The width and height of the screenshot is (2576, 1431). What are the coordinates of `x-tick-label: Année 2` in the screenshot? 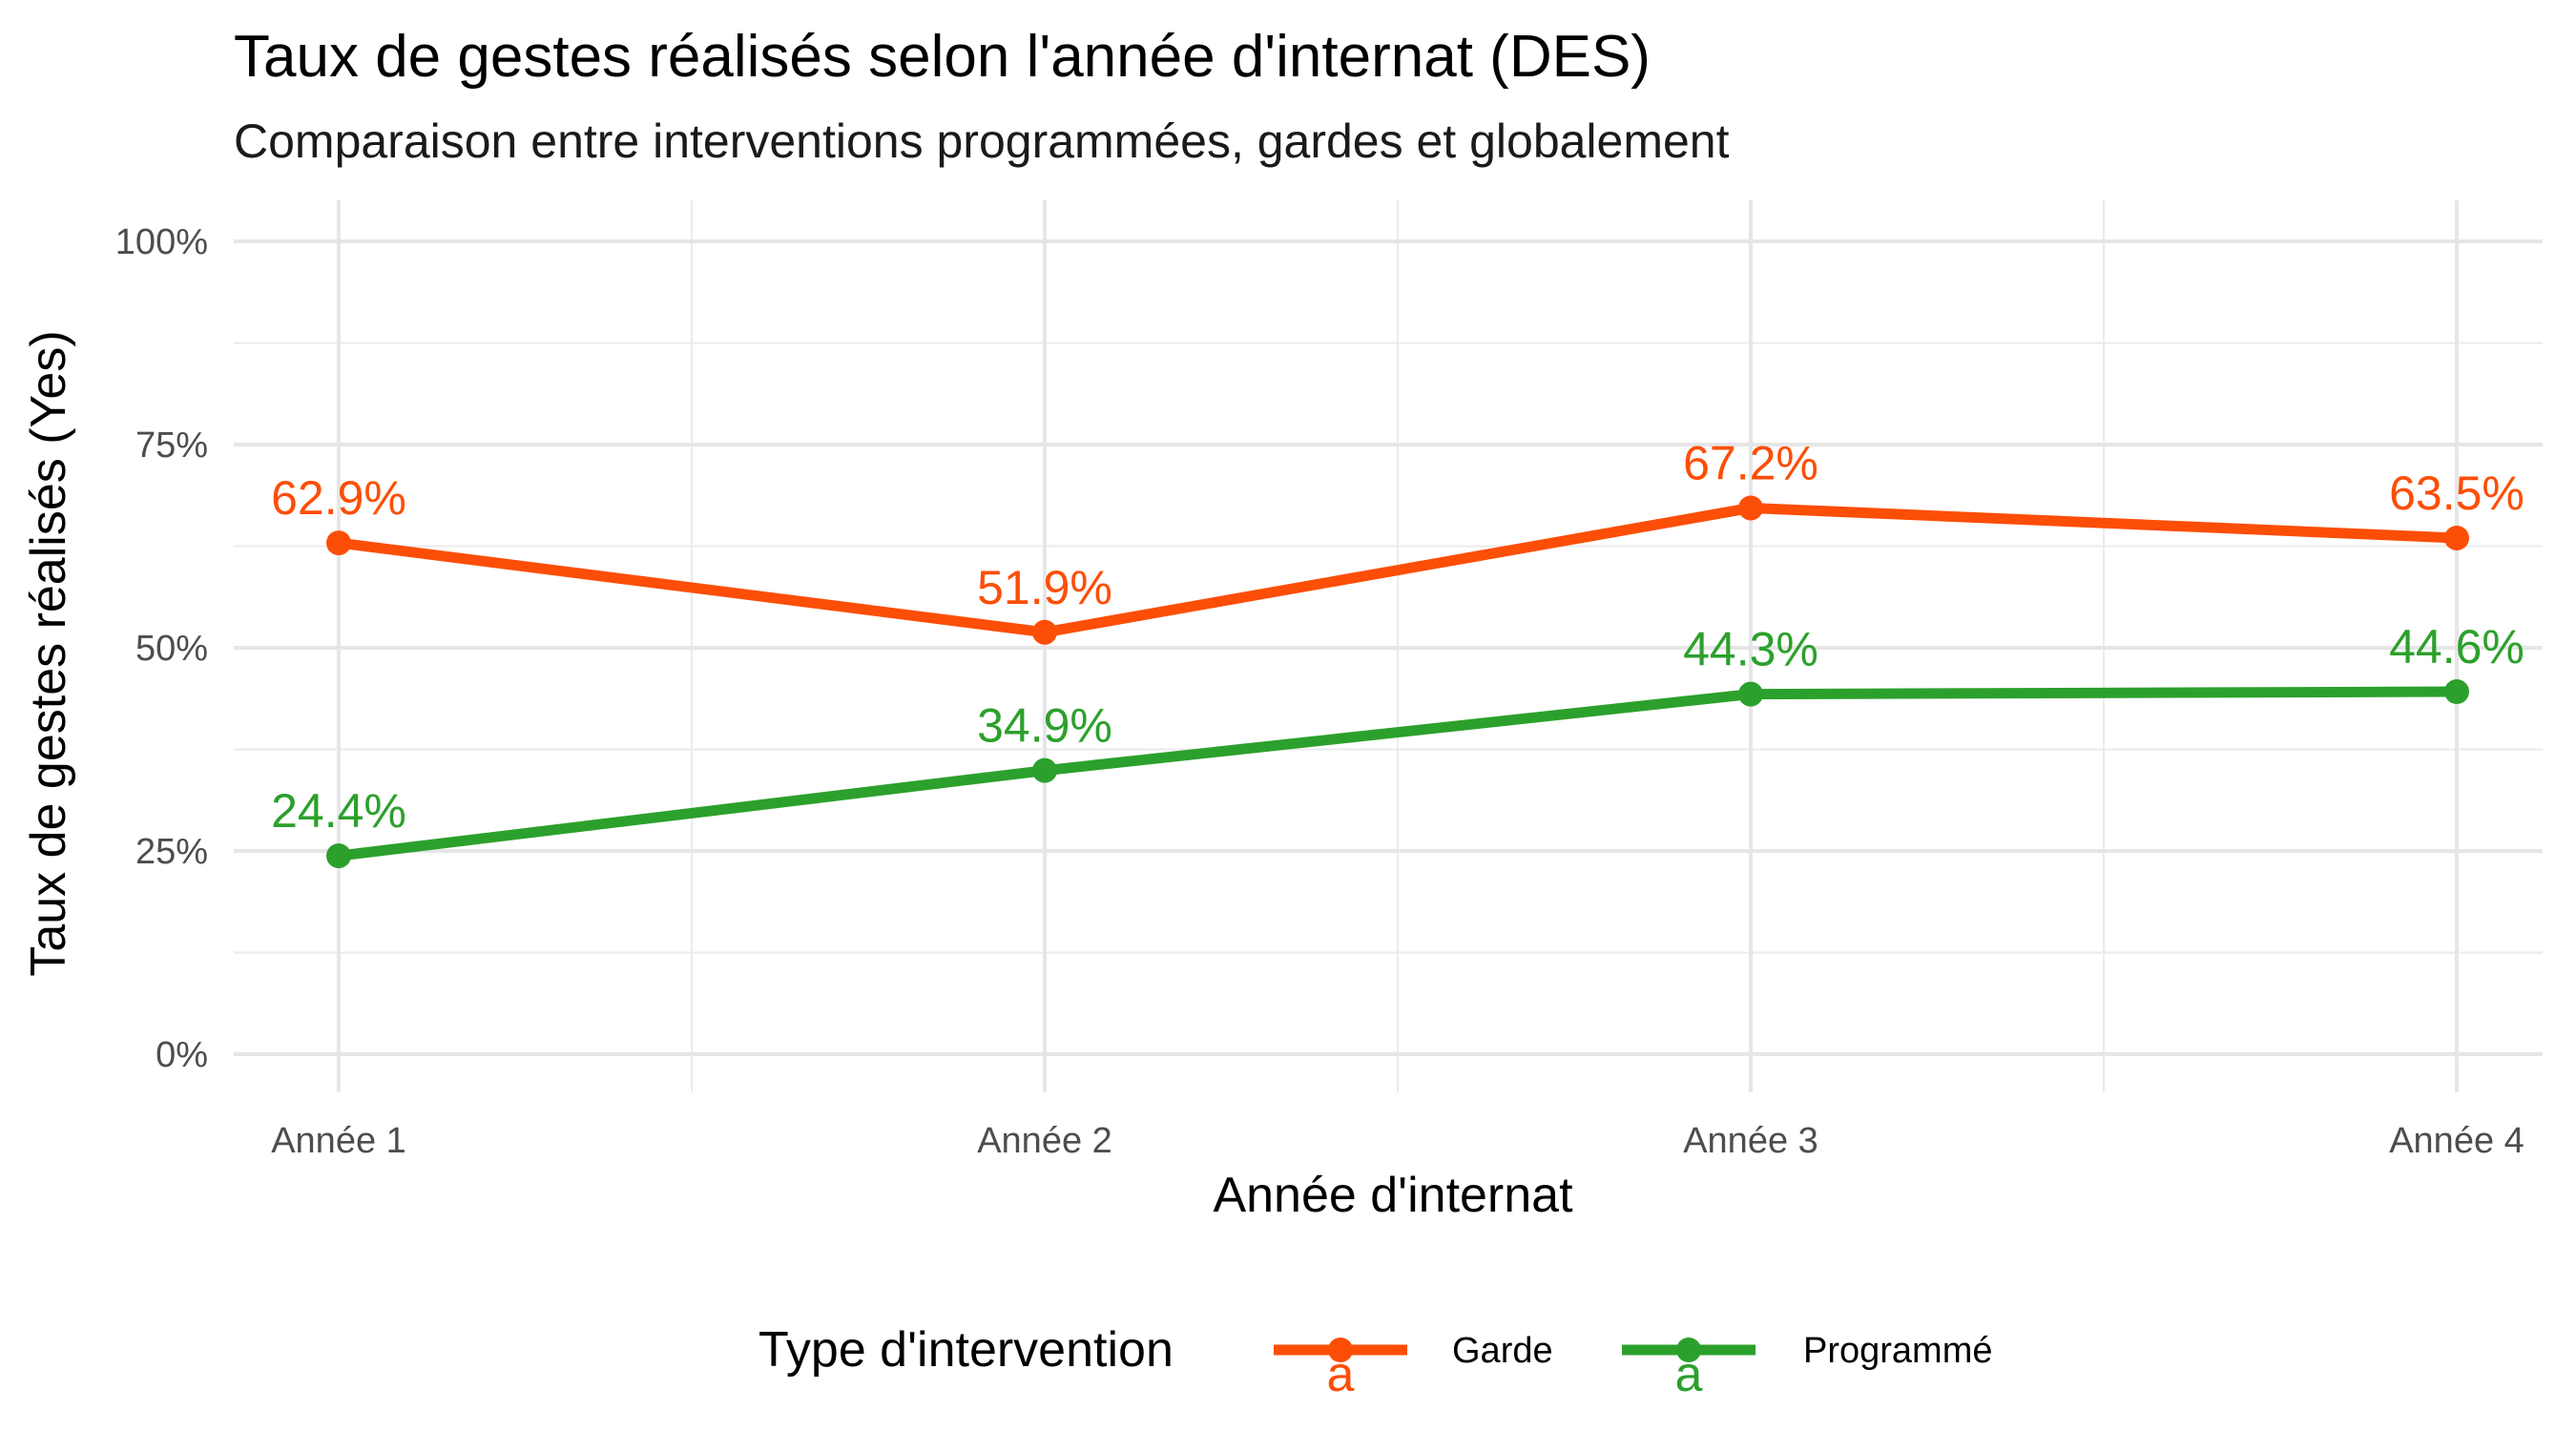 It's located at (1044, 1141).